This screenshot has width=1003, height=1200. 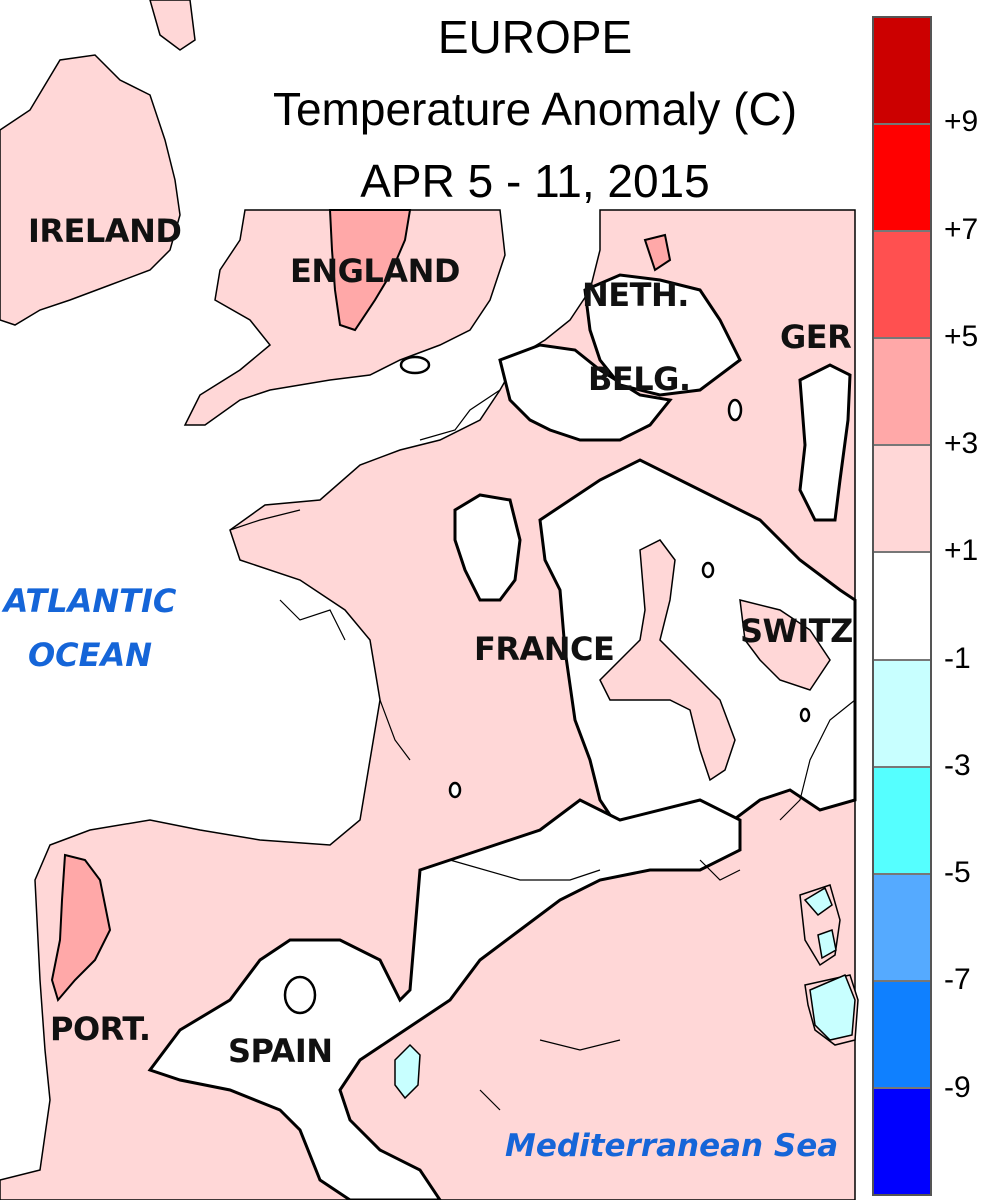 I want to click on legend-tick-label: -3, so click(x=957, y=765).